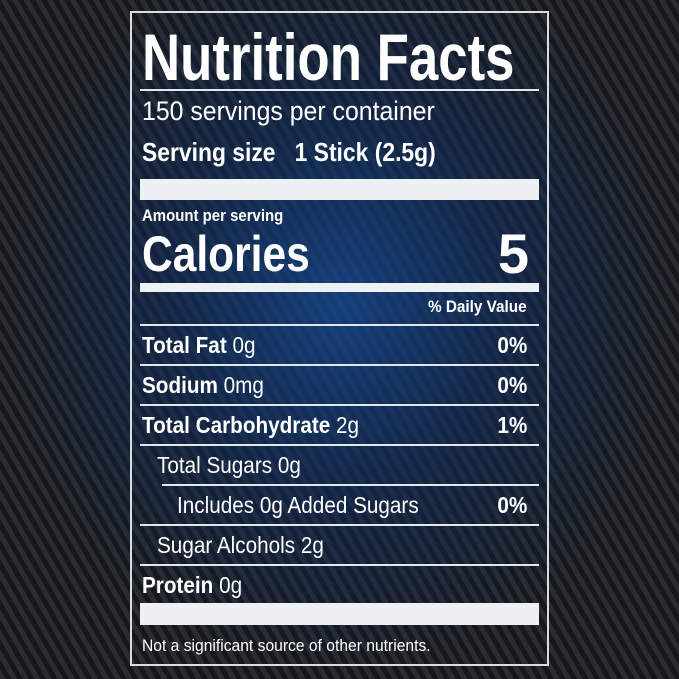 This screenshot has height=679, width=679. What do you see at coordinates (513, 253) in the screenshot?
I see `calories-value: 5` at bounding box center [513, 253].